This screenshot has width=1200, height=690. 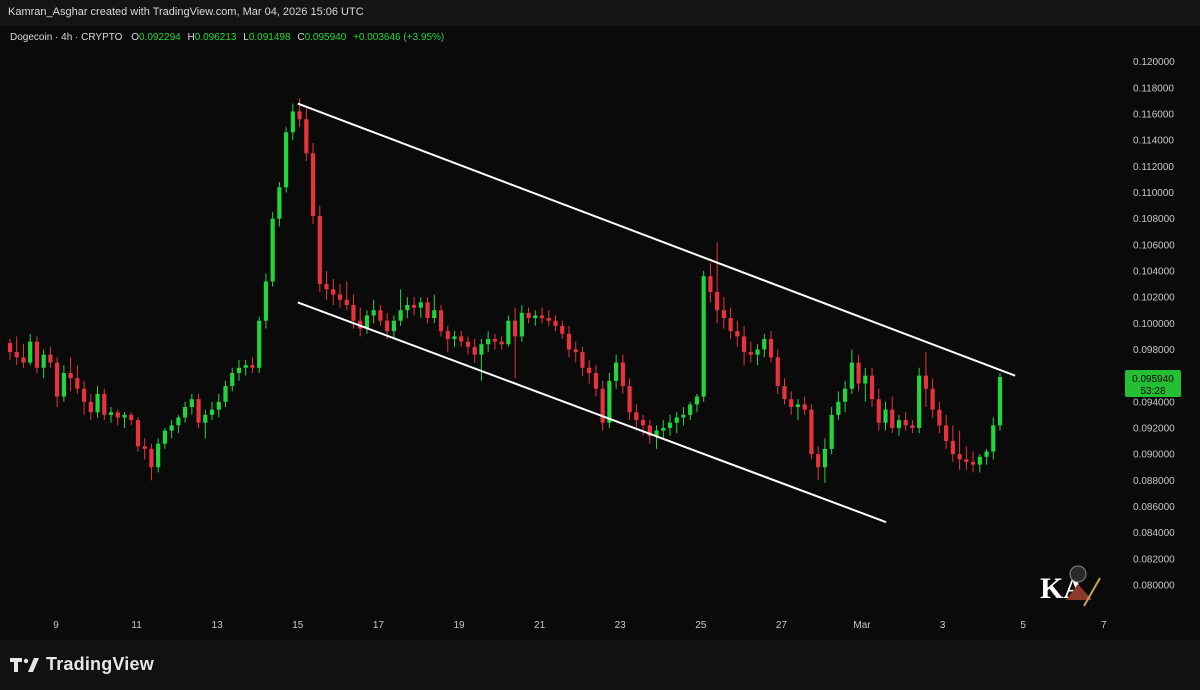 What do you see at coordinates (56, 625) in the screenshot?
I see `time-tick-label: 9` at bounding box center [56, 625].